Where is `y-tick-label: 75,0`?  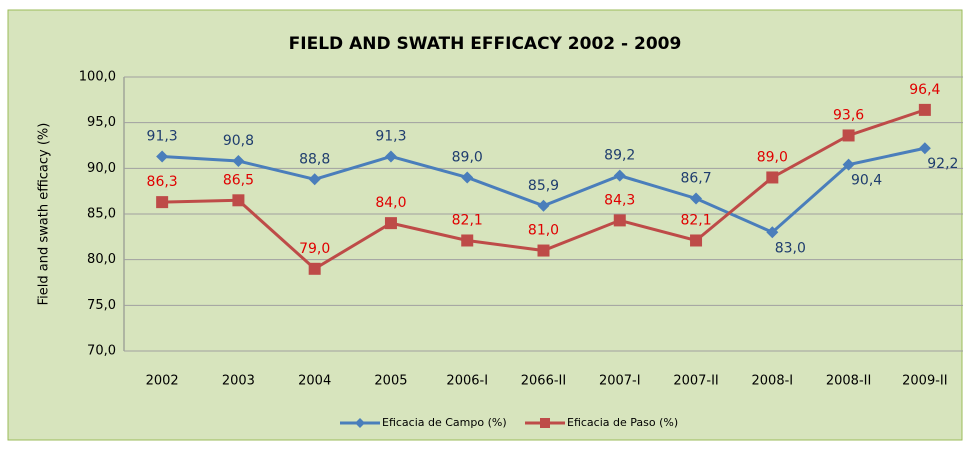 y-tick-label: 75,0 is located at coordinates (101, 305).